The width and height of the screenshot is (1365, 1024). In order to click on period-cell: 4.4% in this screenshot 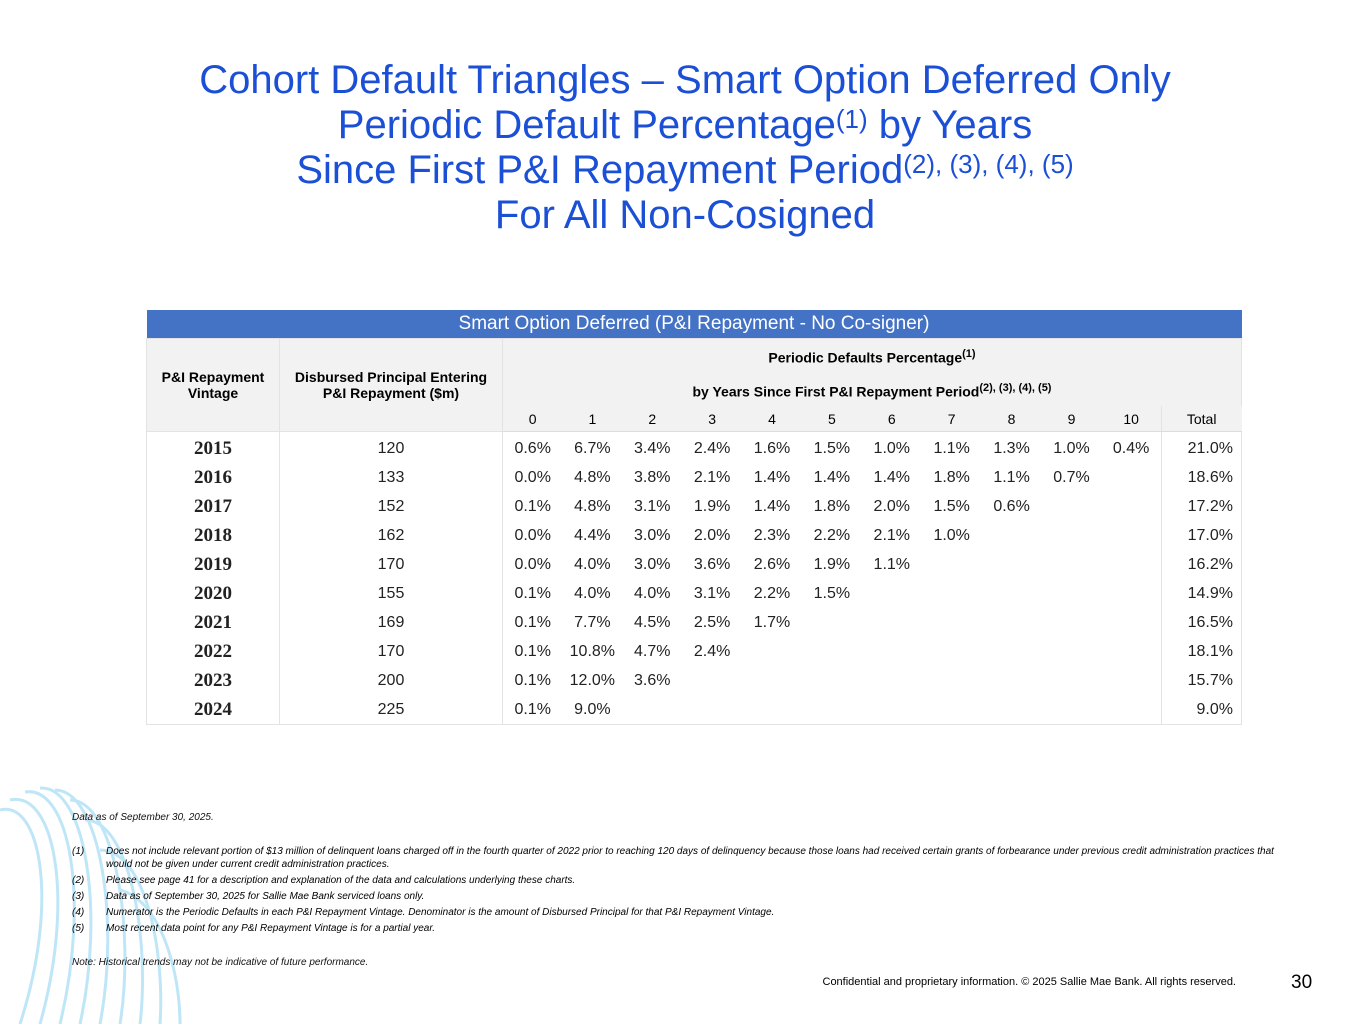, I will do `click(592, 535)`.